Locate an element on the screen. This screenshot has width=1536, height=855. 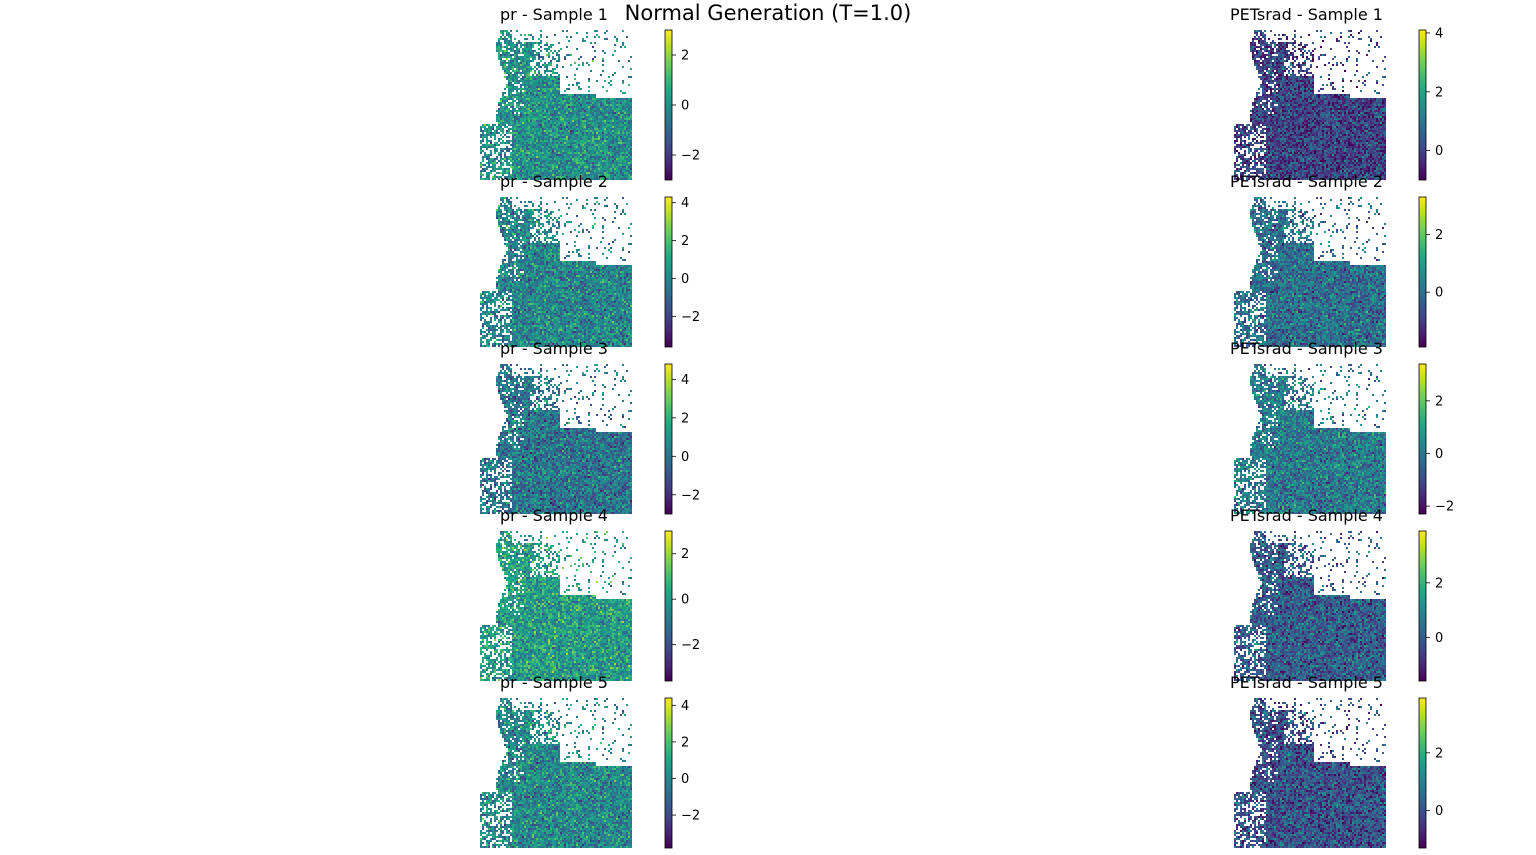
panel-pr-sample-4: pr - Sample 4 2 0 −2 is located at coordinates (590, 594).